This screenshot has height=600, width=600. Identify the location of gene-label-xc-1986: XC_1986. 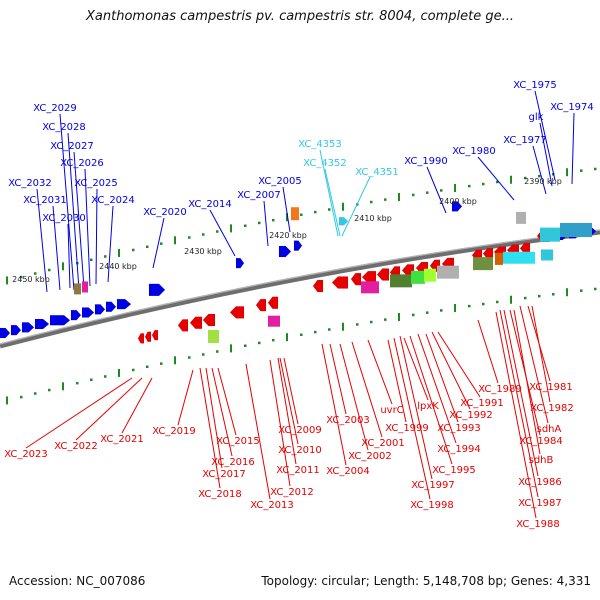
(540, 482).